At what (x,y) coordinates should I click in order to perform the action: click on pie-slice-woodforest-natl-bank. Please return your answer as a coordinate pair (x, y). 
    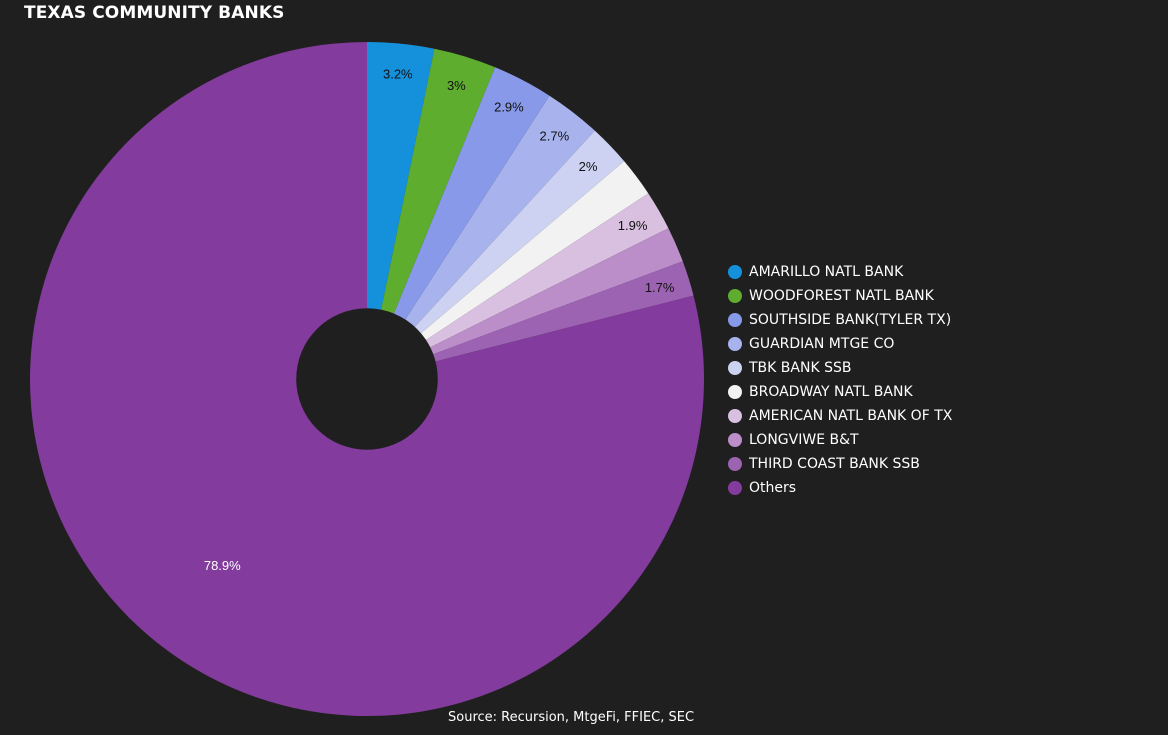
    Looking at the image, I should click on (431, 213).